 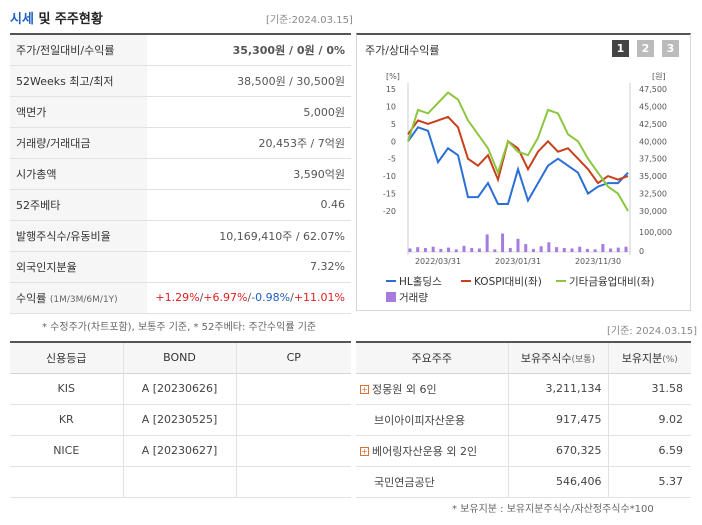 I want to click on chart-tab-1: 1, so click(x=620, y=48).